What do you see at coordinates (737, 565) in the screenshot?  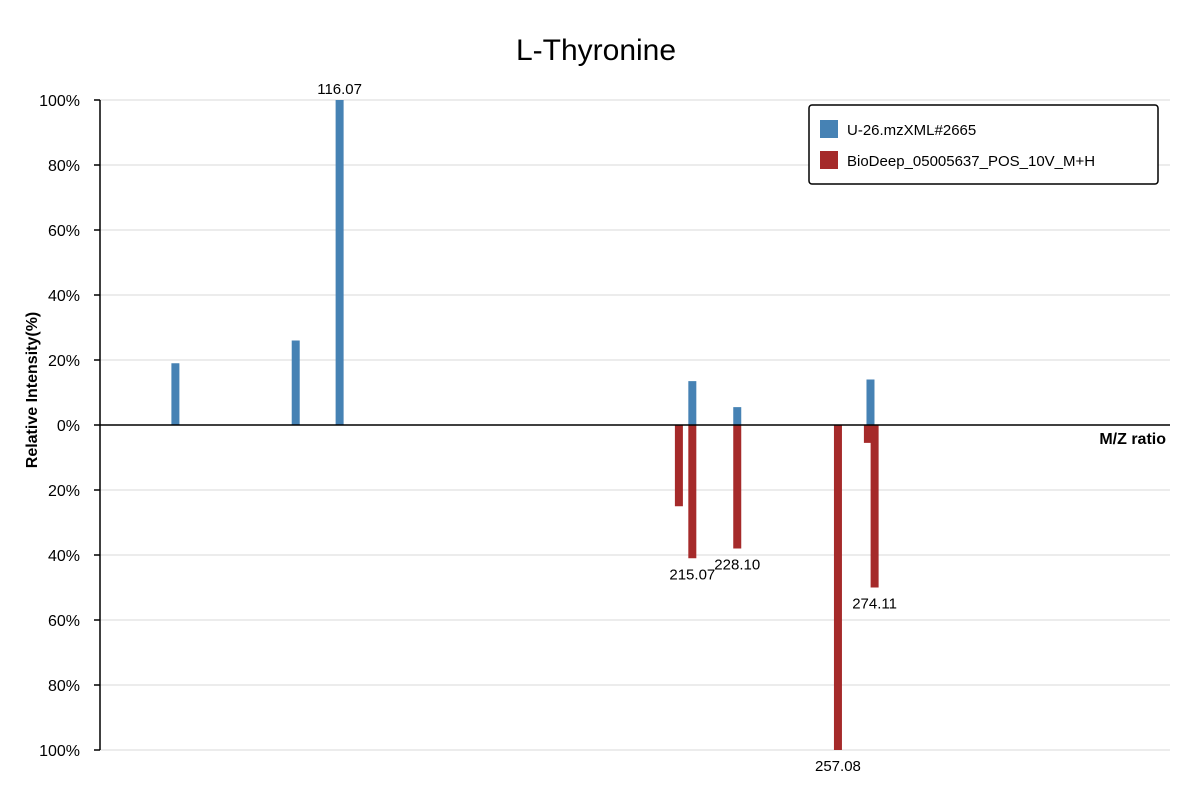 I see `peak-label: 228.10` at bounding box center [737, 565].